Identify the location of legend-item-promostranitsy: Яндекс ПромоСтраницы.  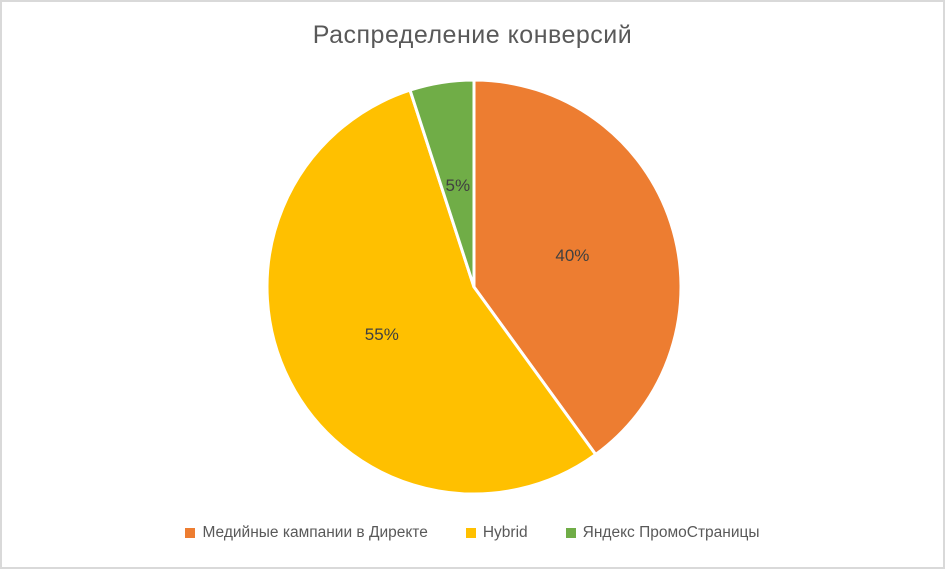
(662, 533).